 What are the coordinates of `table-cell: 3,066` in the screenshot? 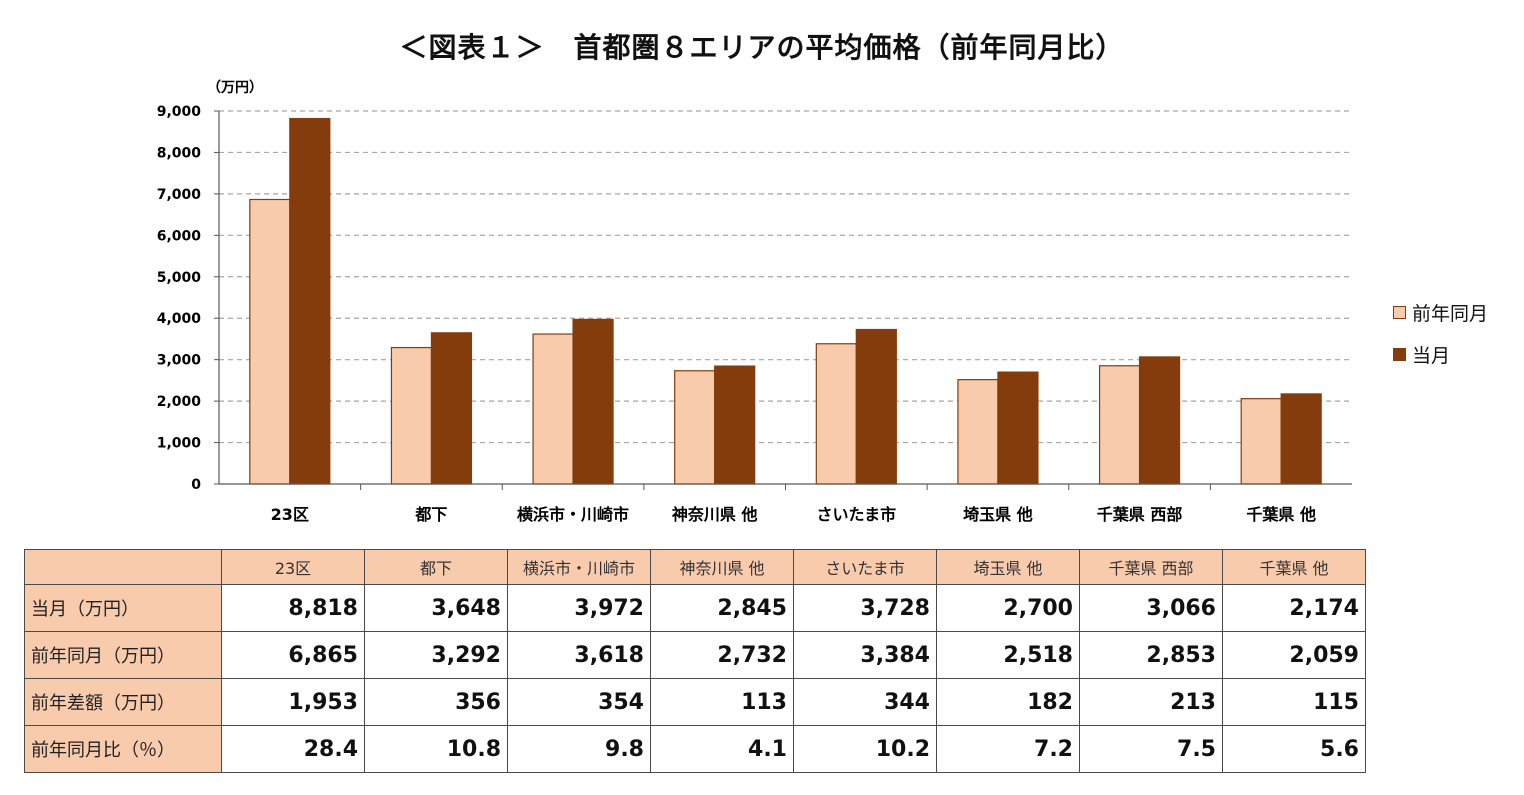 It's located at (1151, 608).